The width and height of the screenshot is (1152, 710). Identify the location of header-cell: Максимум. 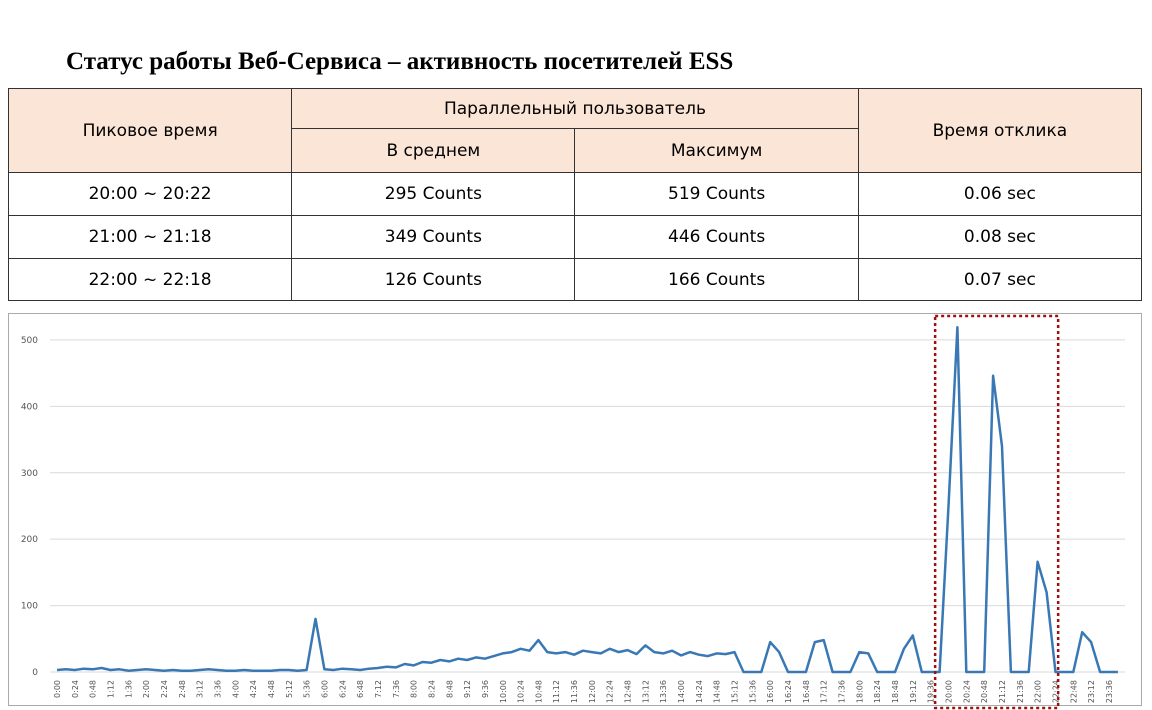
(716, 150).